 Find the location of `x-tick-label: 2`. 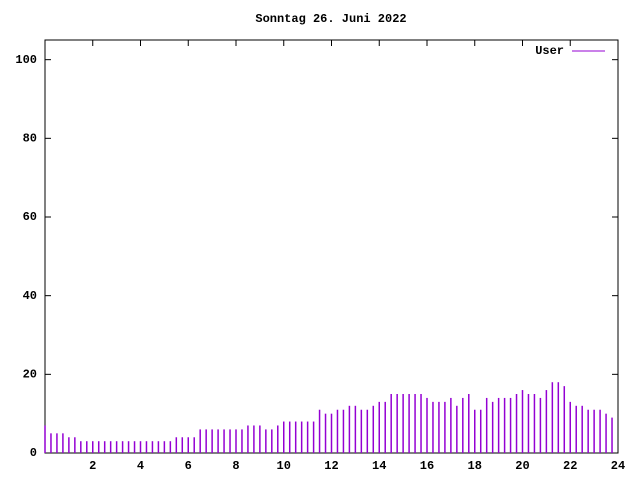

x-tick-label: 2 is located at coordinates (92, 466).